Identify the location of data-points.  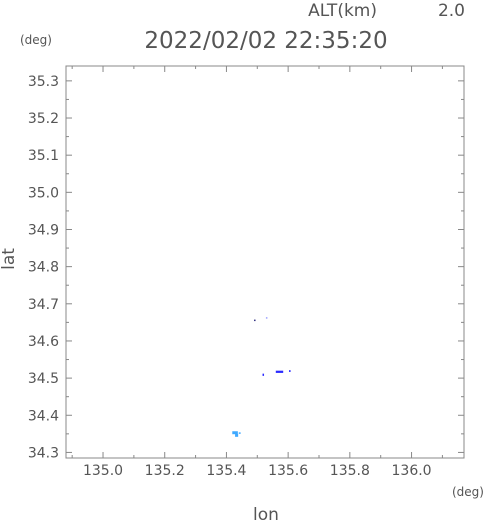
(261, 377).